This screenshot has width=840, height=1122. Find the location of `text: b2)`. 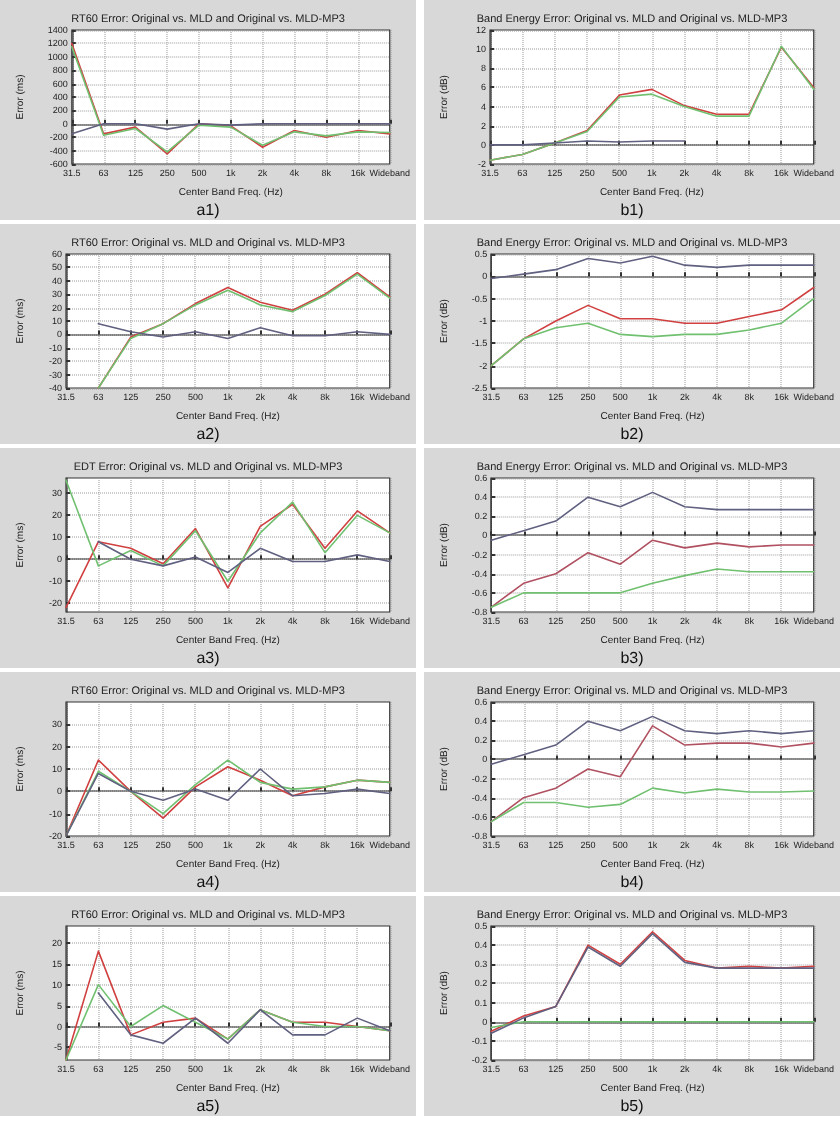

text: b2) is located at coordinates (632, 434).